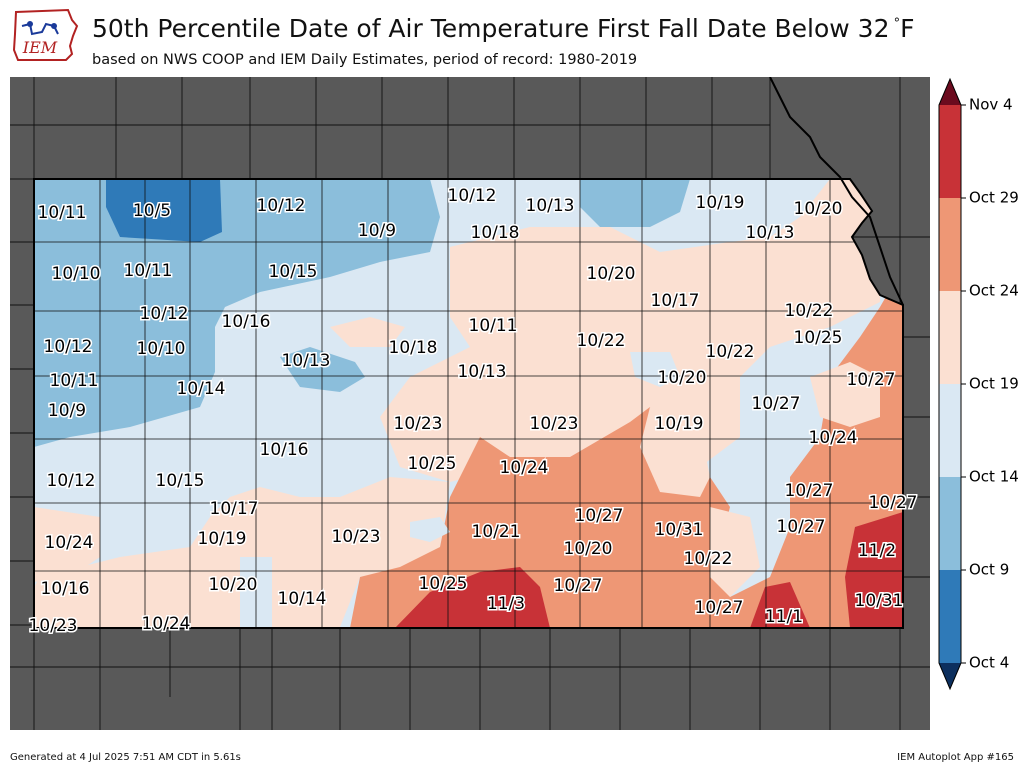 This screenshot has height=768, width=1024. I want to click on legend-under-arrow, so click(950, 676).